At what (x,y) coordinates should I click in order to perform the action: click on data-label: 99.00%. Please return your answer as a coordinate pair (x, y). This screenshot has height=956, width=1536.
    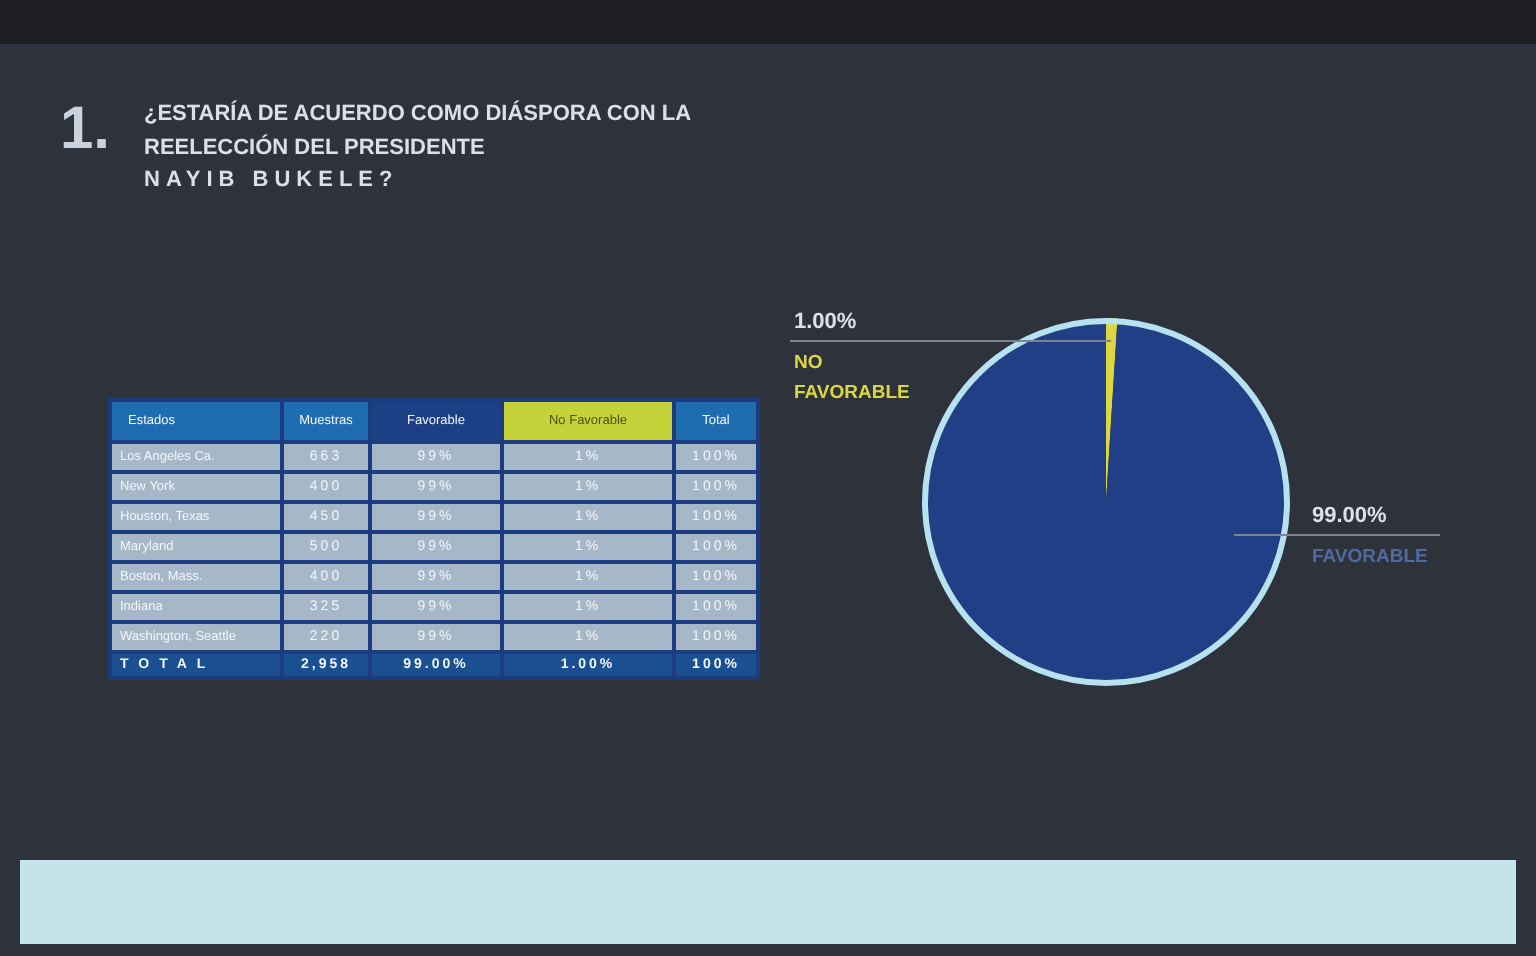
    Looking at the image, I should click on (1350, 516).